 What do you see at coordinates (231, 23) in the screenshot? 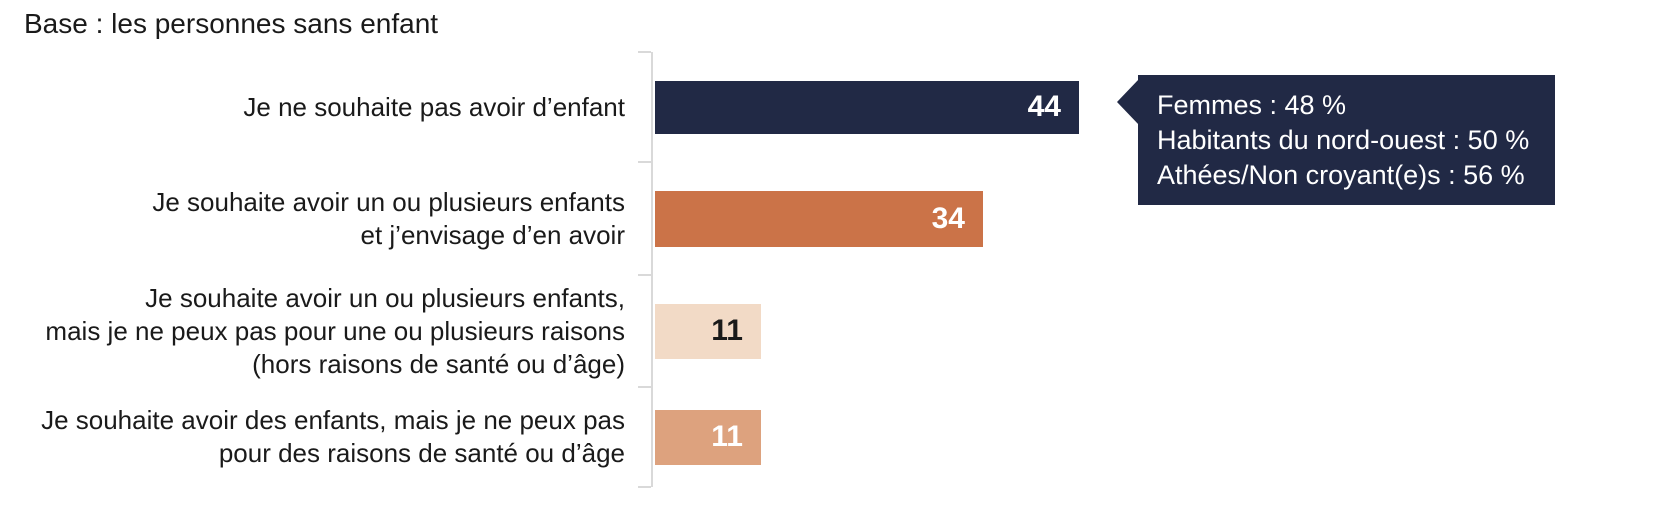
I see `chart-title: Base : les personnes sans enfant` at bounding box center [231, 23].